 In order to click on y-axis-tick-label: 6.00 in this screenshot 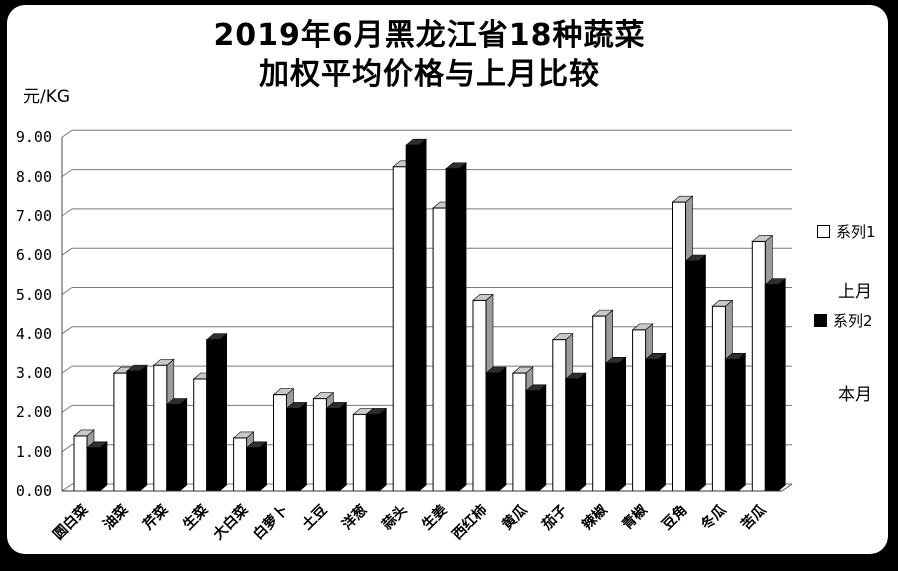, I will do `click(33, 255)`.